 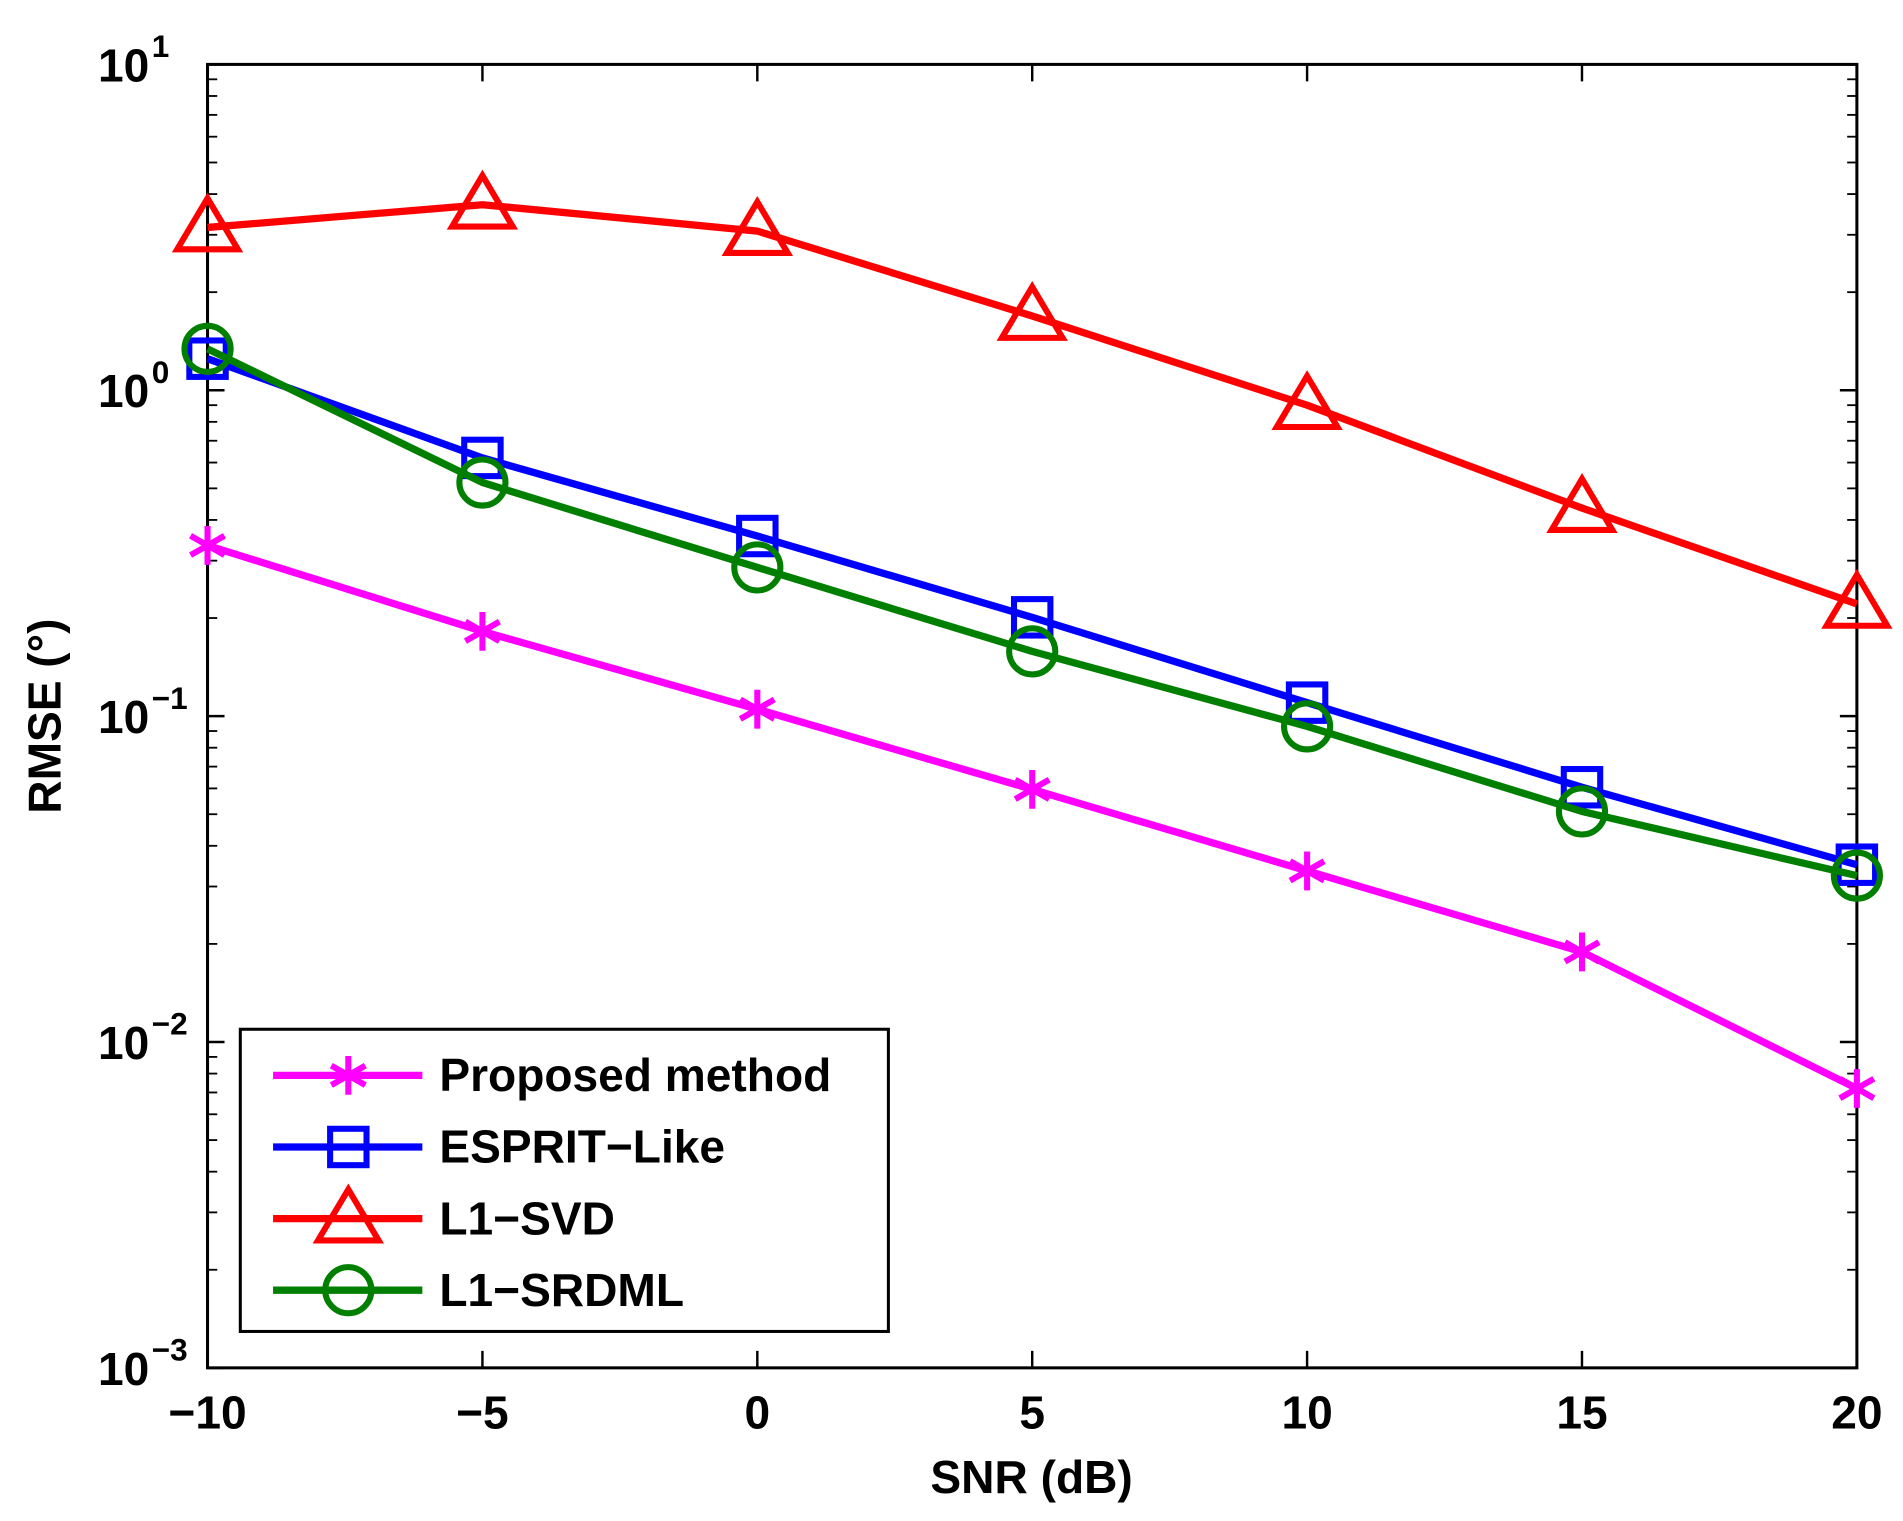 What do you see at coordinates (482, 1413) in the screenshot?
I see `x-tick-label: −5` at bounding box center [482, 1413].